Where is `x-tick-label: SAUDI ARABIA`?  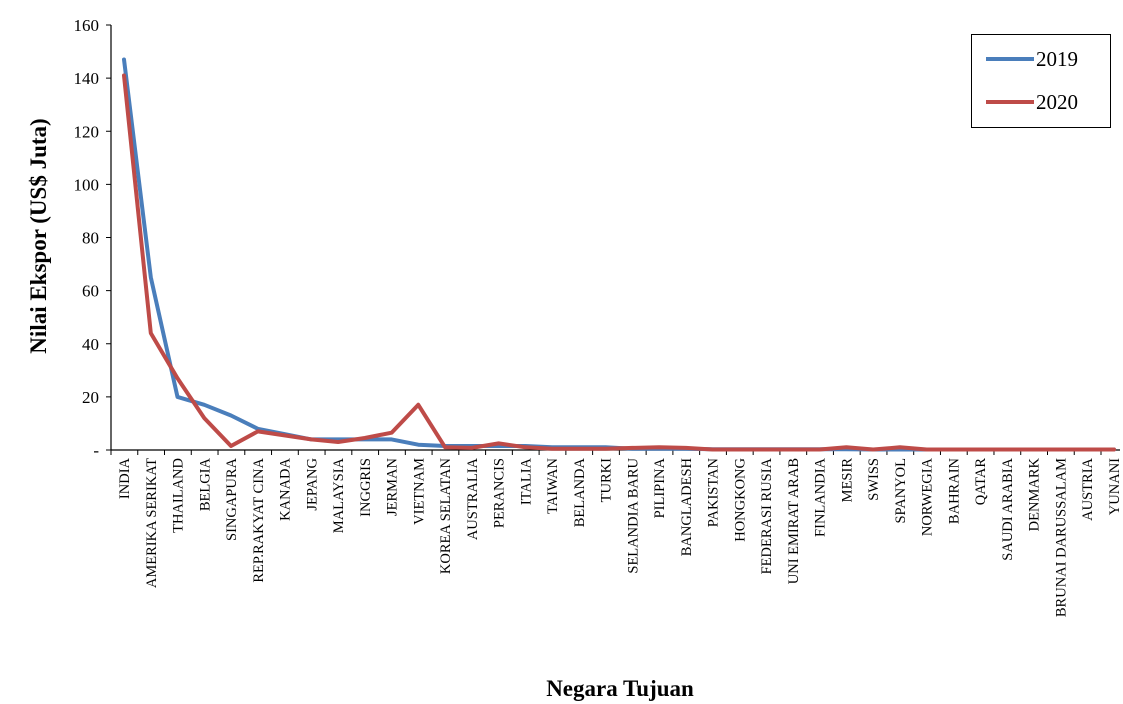 x-tick-label: SAUDI ARABIA is located at coordinates (1008, 508).